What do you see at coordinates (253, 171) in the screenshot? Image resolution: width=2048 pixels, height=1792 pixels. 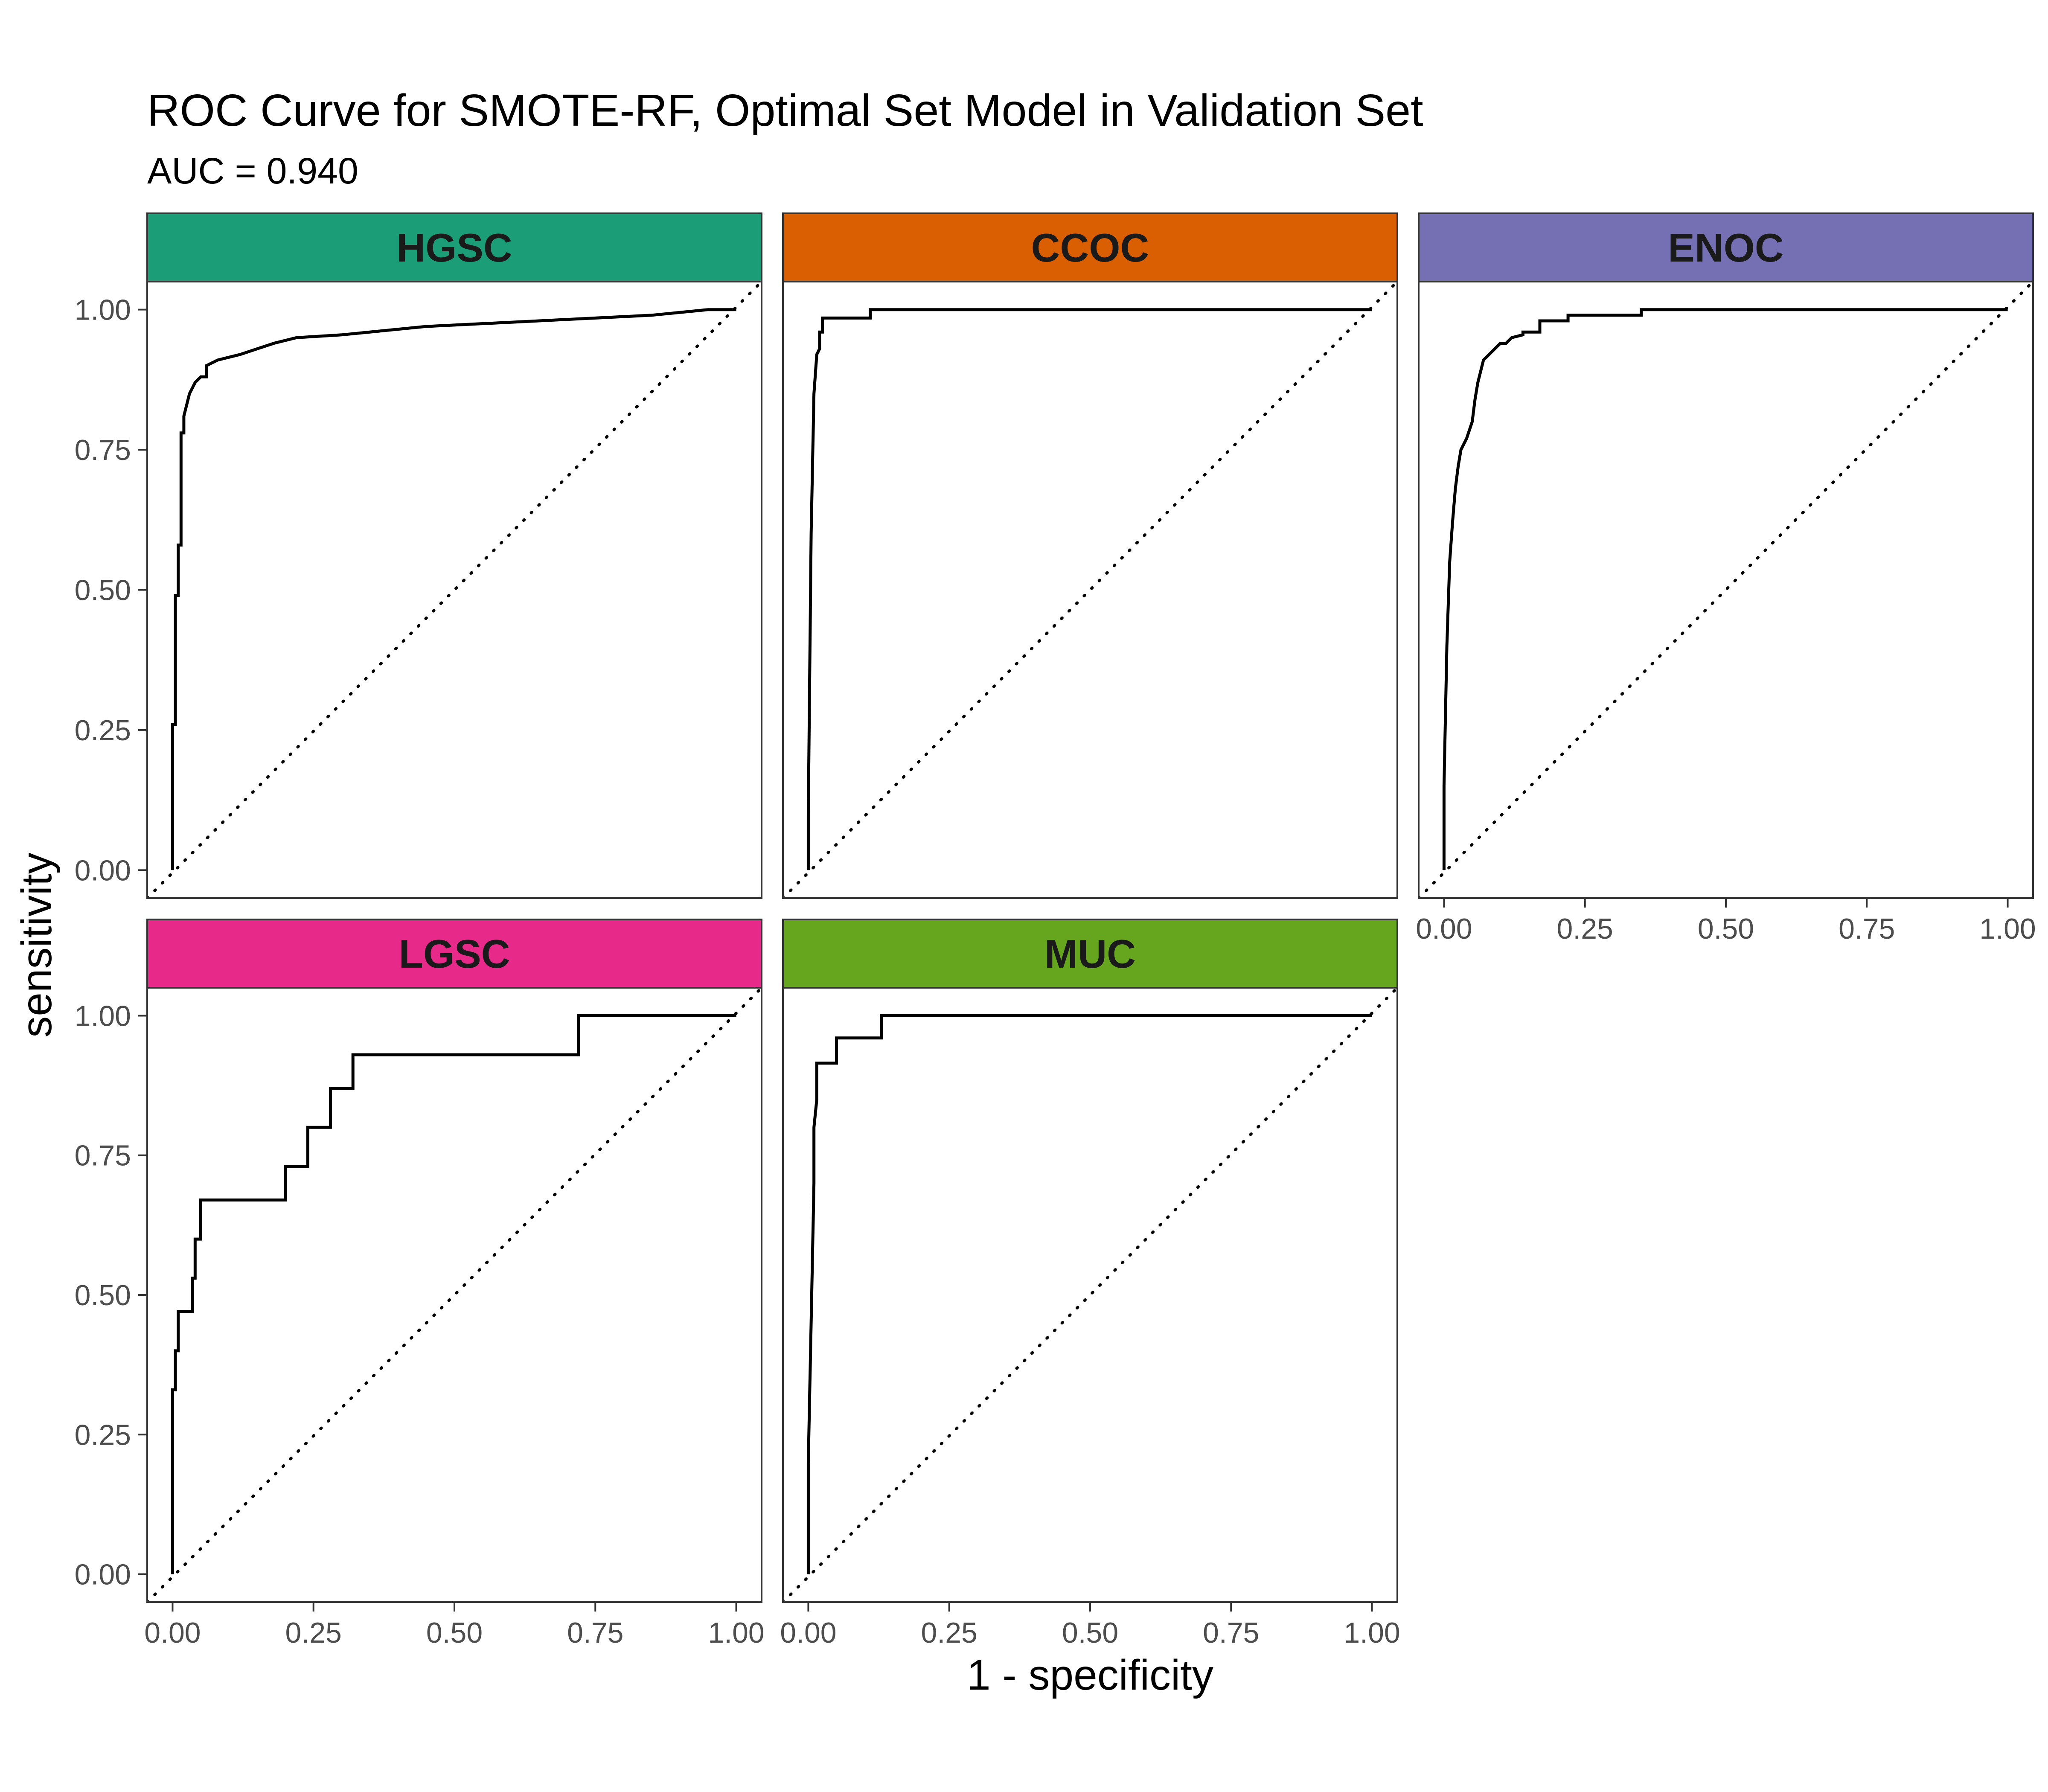 I see `chart-subtitle: AUC = 0.940` at bounding box center [253, 171].